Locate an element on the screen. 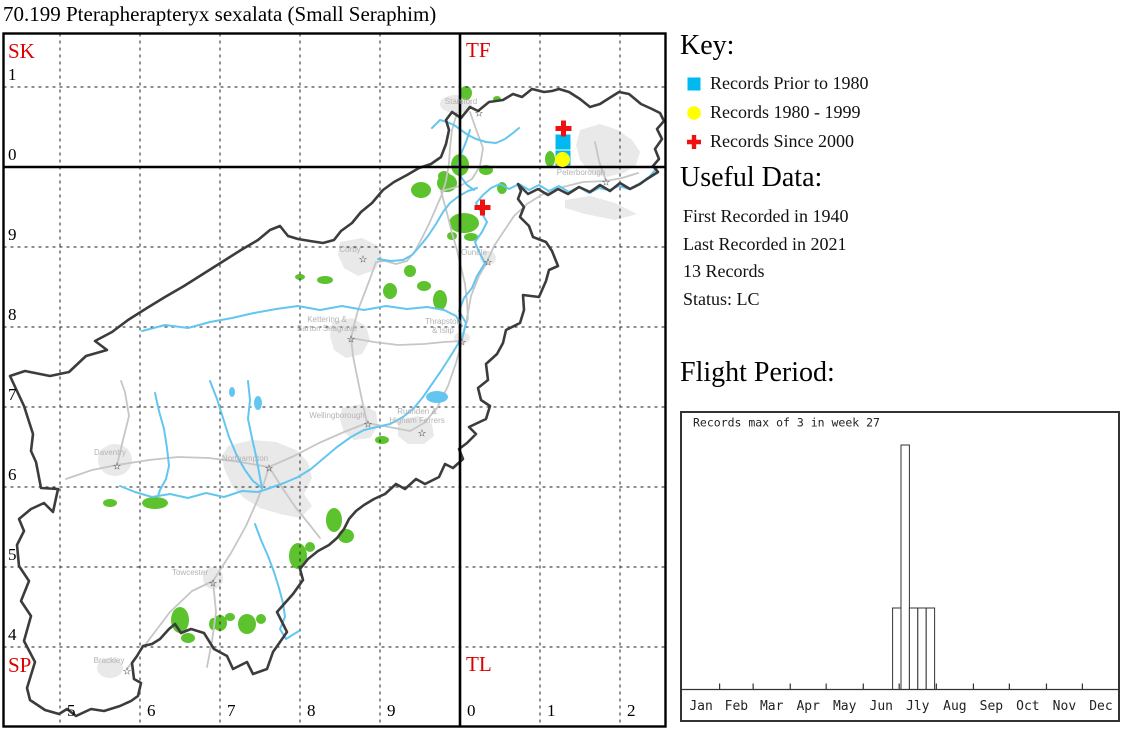 This screenshot has height=730, width=1124. grid-col-number: 1 is located at coordinates (551, 710).